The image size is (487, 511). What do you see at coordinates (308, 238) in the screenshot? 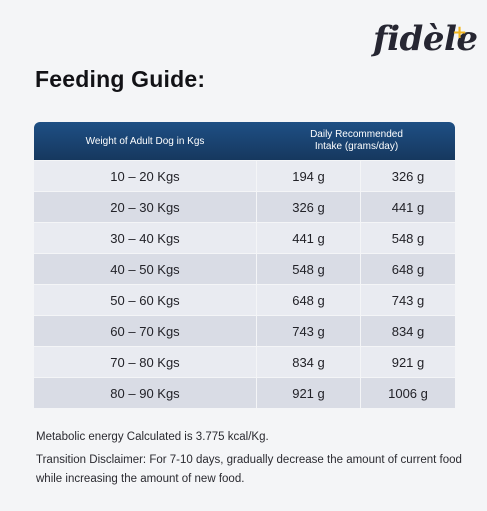
I see `cell-intake-low: 441 g` at bounding box center [308, 238].